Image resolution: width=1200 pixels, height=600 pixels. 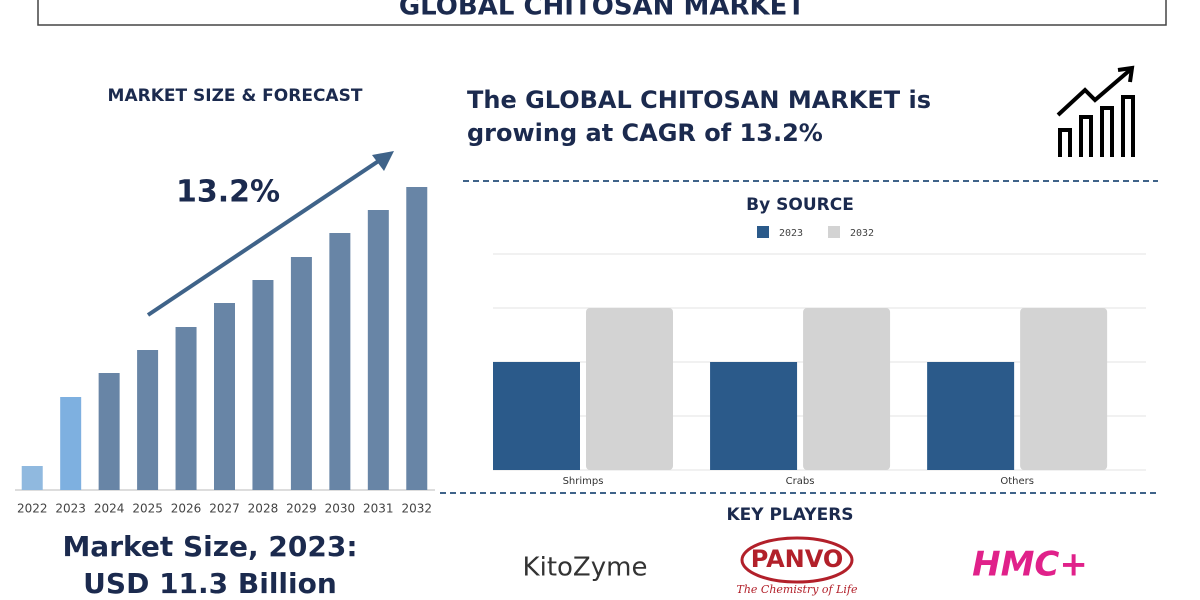 What do you see at coordinates (383, 161) in the screenshot?
I see `arrow-head` at bounding box center [383, 161].